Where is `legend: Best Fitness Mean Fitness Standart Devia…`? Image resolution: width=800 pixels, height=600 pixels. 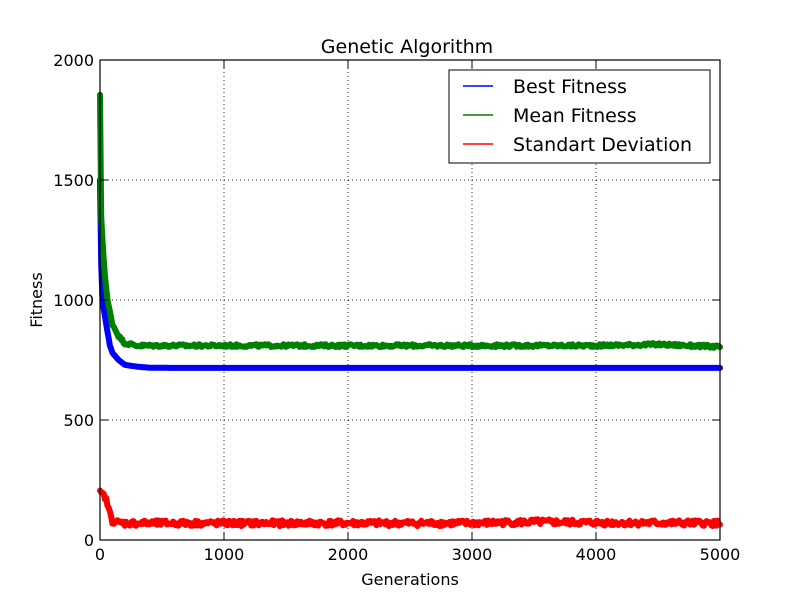 legend: Best Fitness Mean Fitness Standart Devia… is located at coordinates (579, 116).